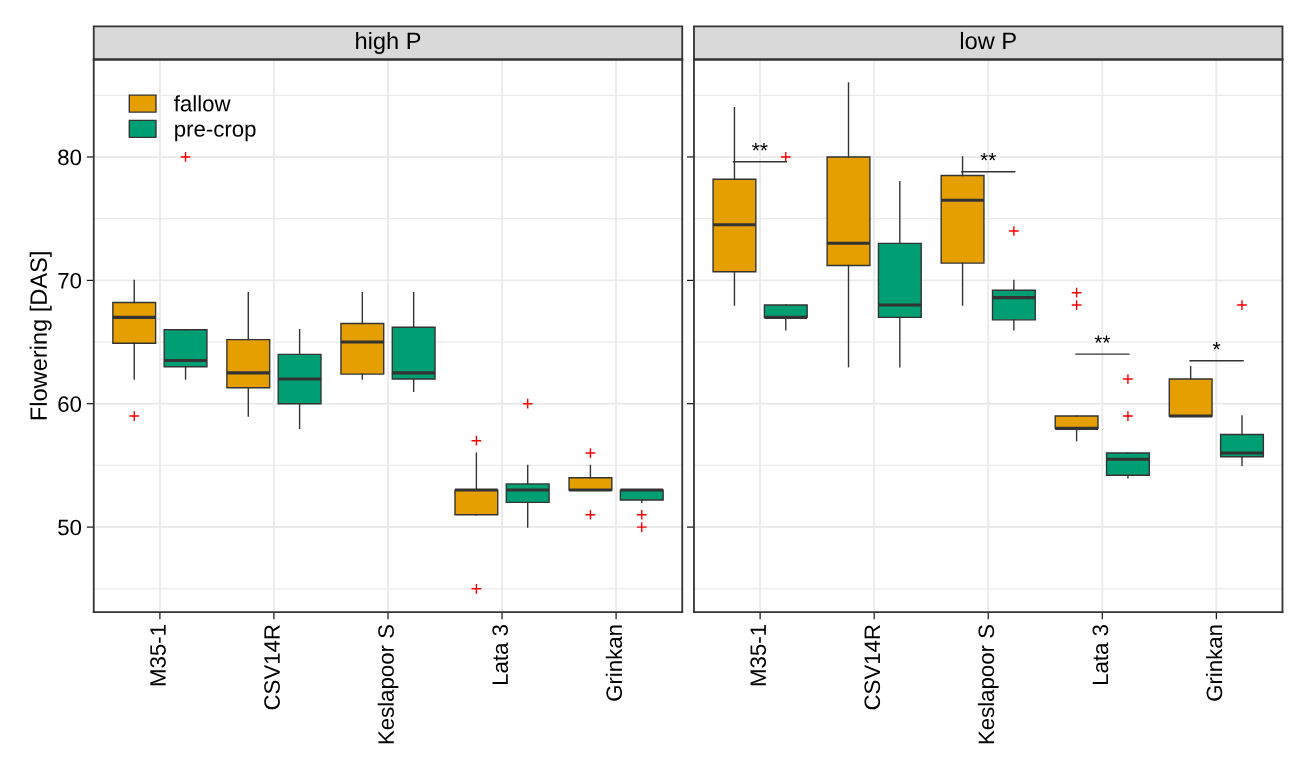 The width and height of the screenshot is (1302, 773). What do you see at coordinates (70, 280) in the screenshot?
I see `y-tick-label: 70` at bounding box center [70, 280].